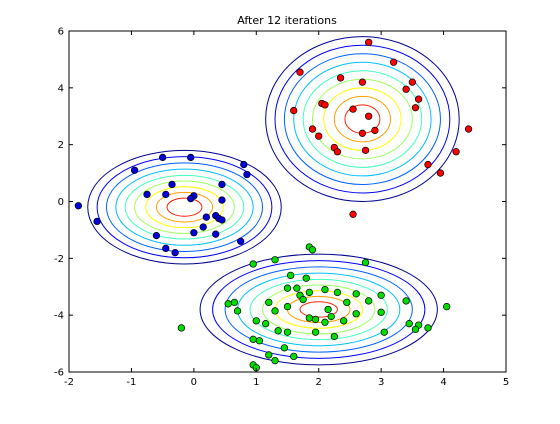  I want to click on y-tick-label: 2, so click(61, 145).